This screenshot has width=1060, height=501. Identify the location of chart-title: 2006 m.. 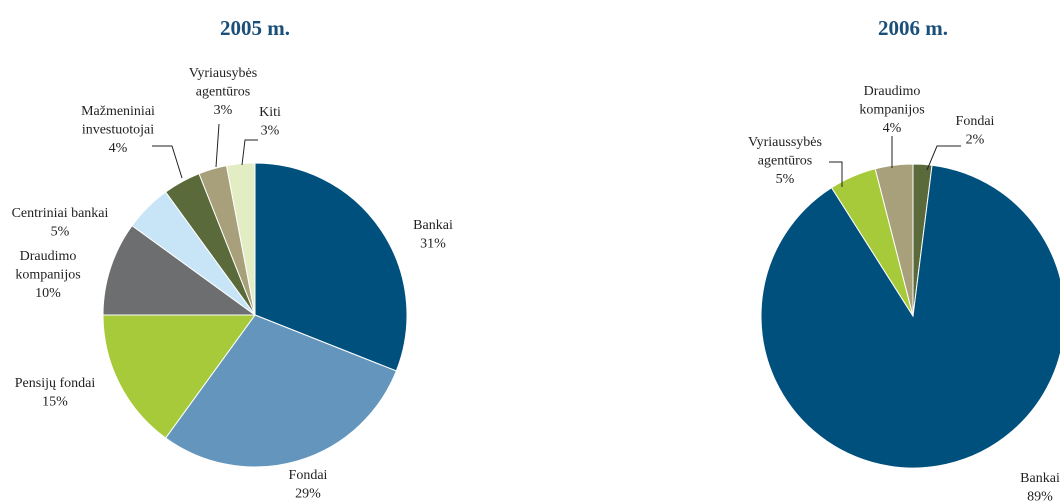
(913, 28).